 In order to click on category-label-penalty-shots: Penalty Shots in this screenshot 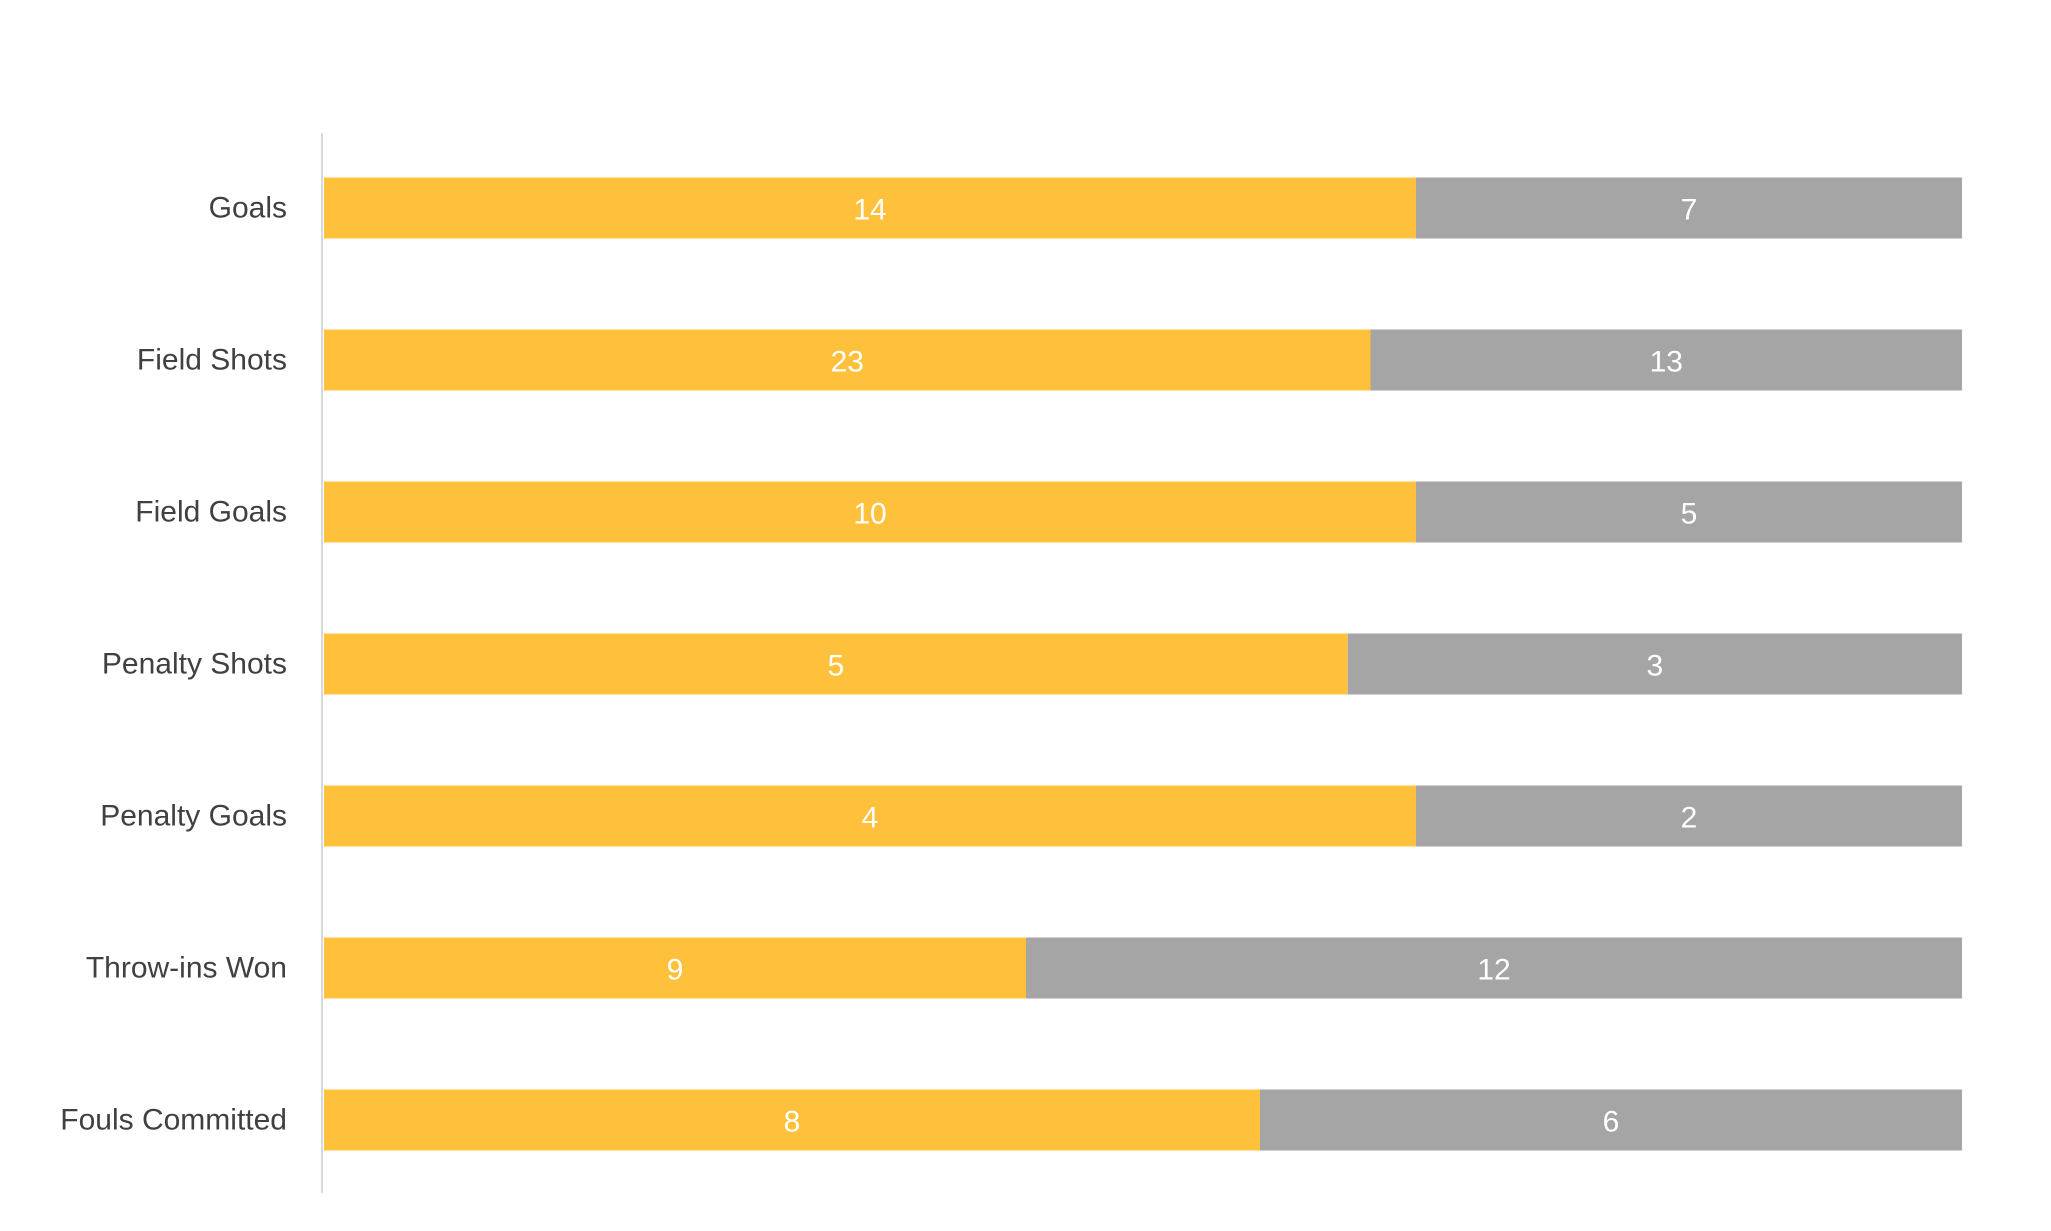, I will do `click(194, 664)`.